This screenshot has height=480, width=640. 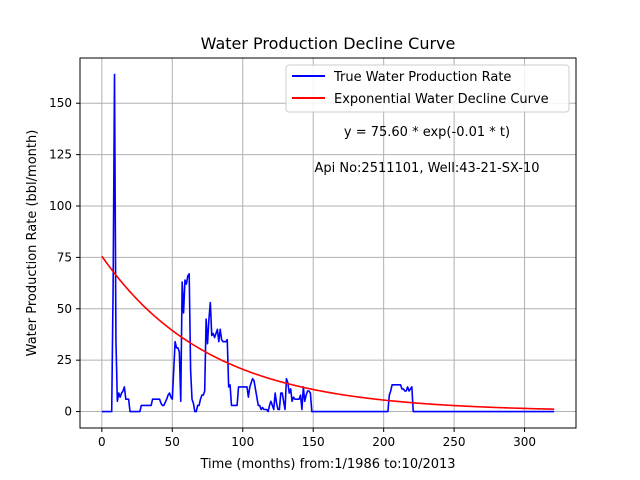 I want to click on well-annotation: Api No:2511101, Well:43-21-SX-10, so click(x=426, y=168).